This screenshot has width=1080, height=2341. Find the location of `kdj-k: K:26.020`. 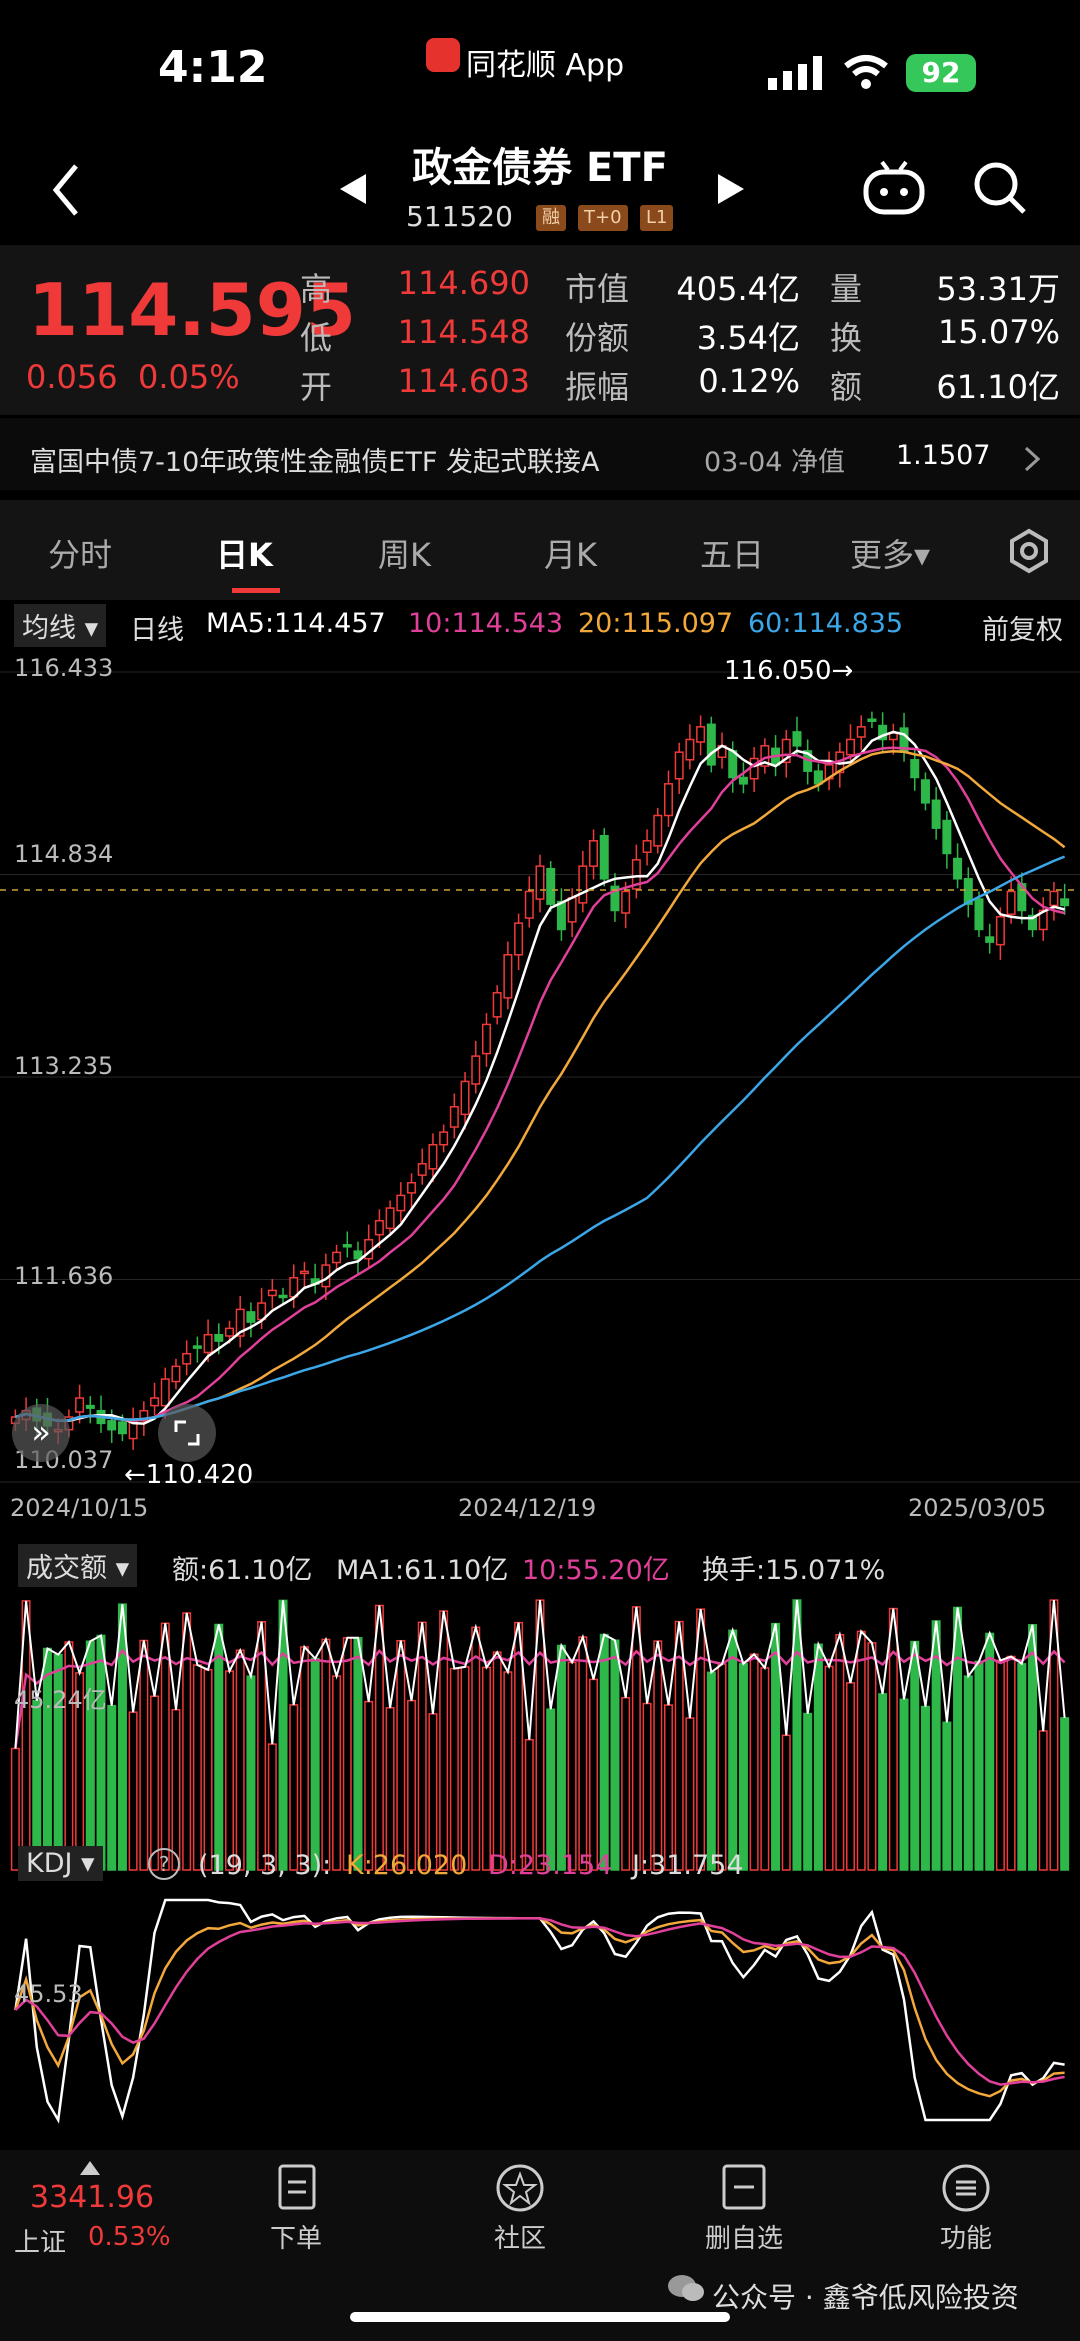

kdj-k: K:26.020 is located at coordinates (407, 1865).